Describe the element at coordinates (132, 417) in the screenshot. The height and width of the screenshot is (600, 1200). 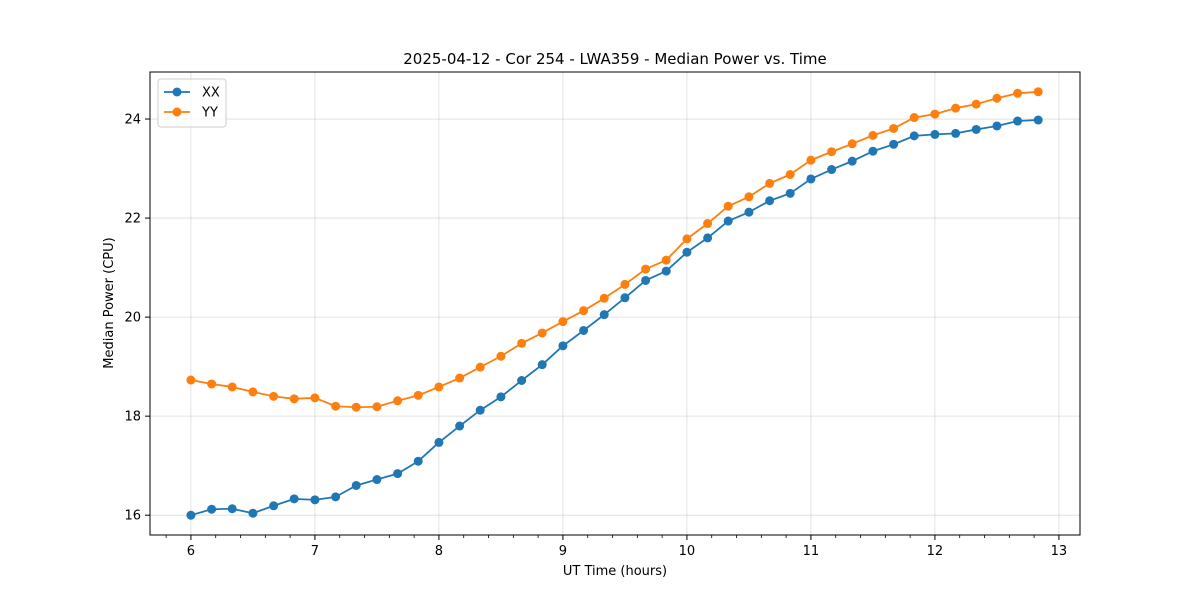
I see `y-tick-label: 18` at that location.